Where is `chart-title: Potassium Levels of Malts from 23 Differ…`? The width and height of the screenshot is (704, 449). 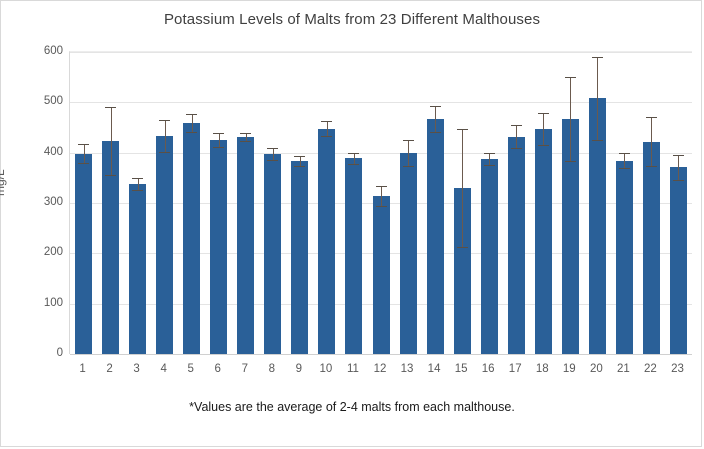 chart-title: Potassium Levels of Malts from 23 Differ… is located at coordinates (352, 19).